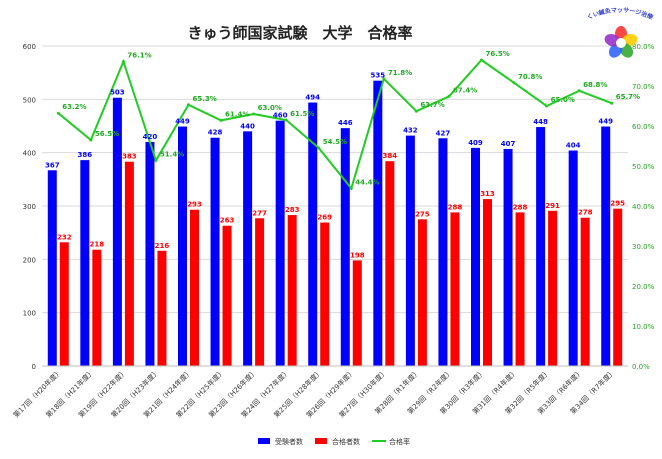 The image size is (662, 459). Describe the element at coordinates (259, 213) in the screenshot. I see `bar-value-label: 277` at that location.